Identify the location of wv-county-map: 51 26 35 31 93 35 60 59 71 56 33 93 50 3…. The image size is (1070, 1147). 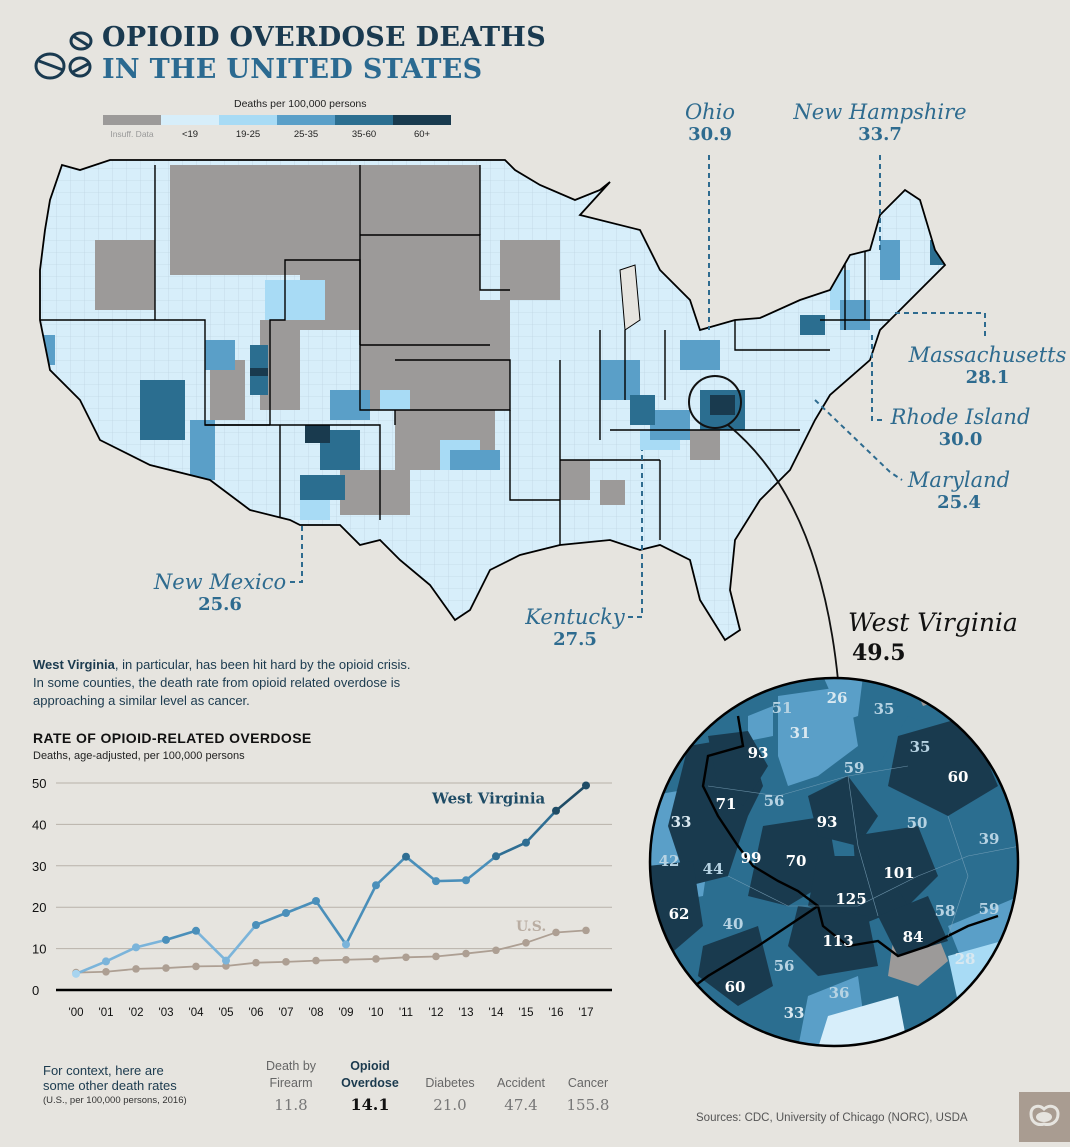
(834, 862).